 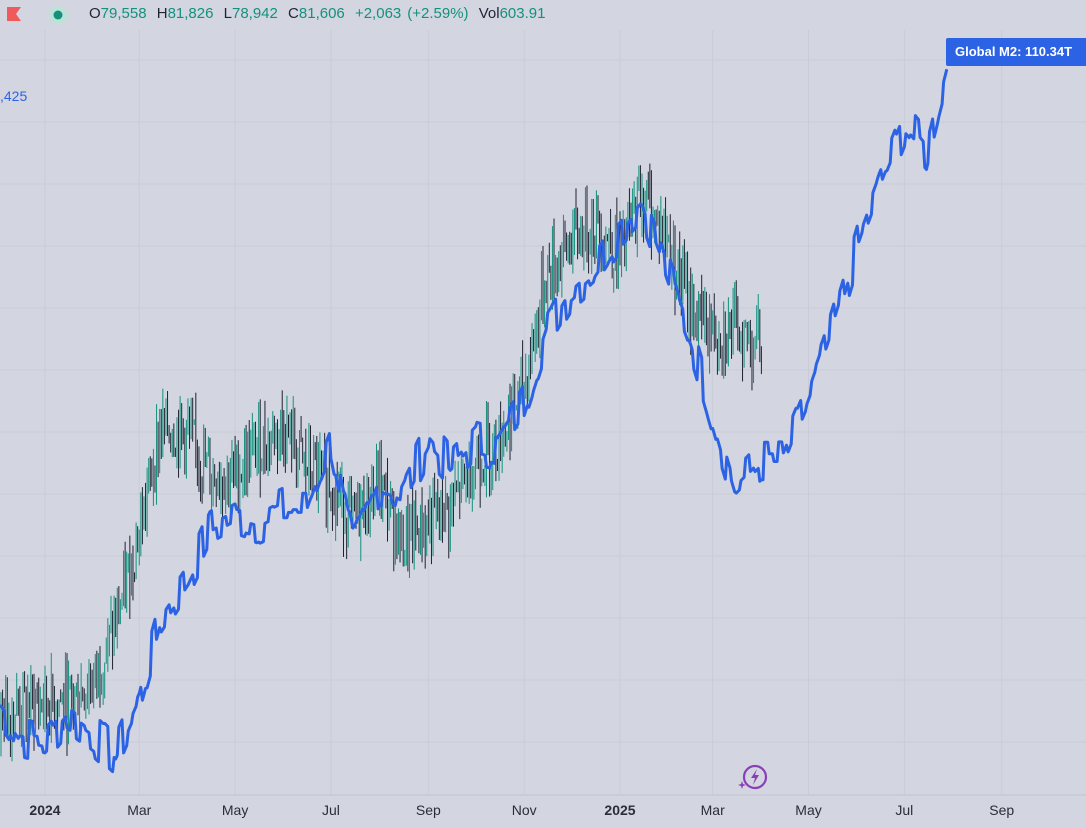 I want to click on change-value: +2,063, so click(x=378, y=13).